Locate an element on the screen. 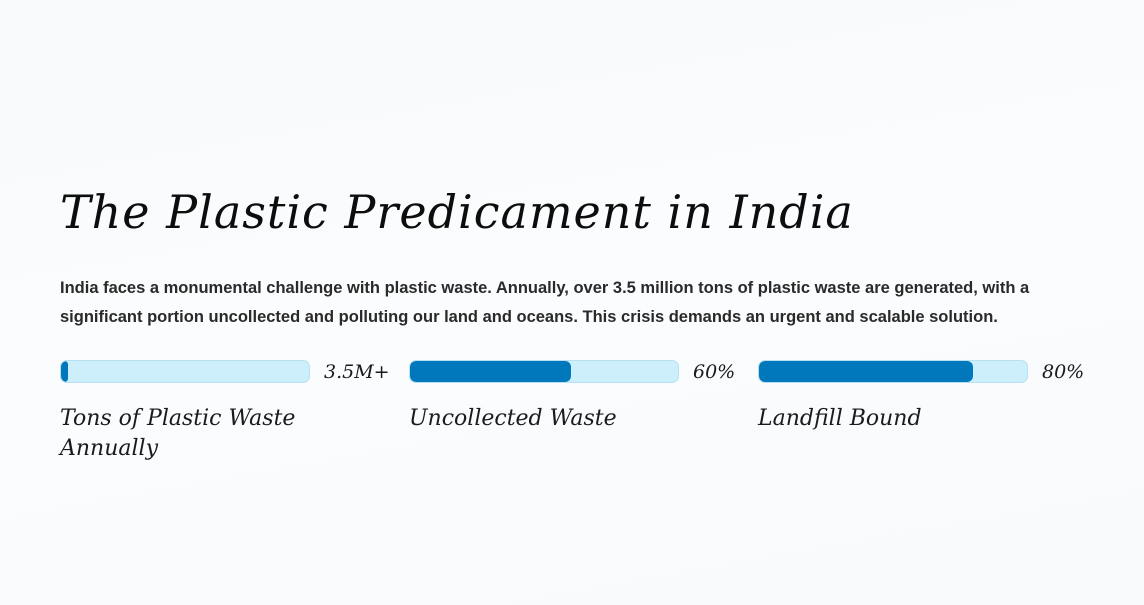  stat-value: 80% is located at coordinates (1063, 372).